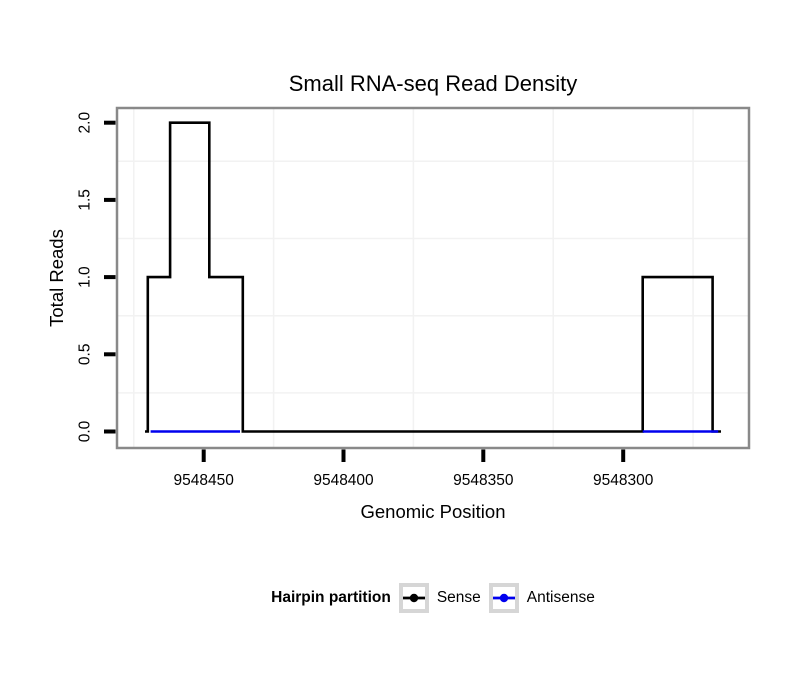 The image size is (810, 690). Describe the element at coordinates (623, 480) in the screenshot. I see `x-tick-label: 9548300` at that location.